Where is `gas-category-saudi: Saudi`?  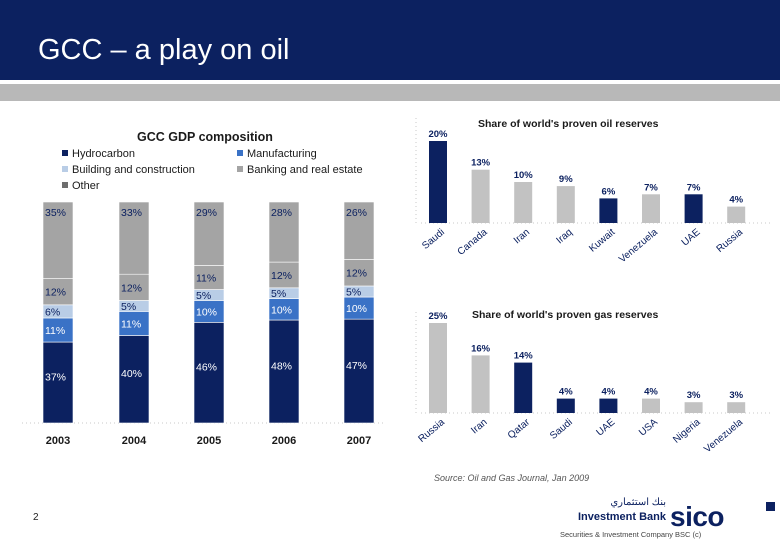 gas-category-saudi: Saudi is located at coordinates (561, 429).